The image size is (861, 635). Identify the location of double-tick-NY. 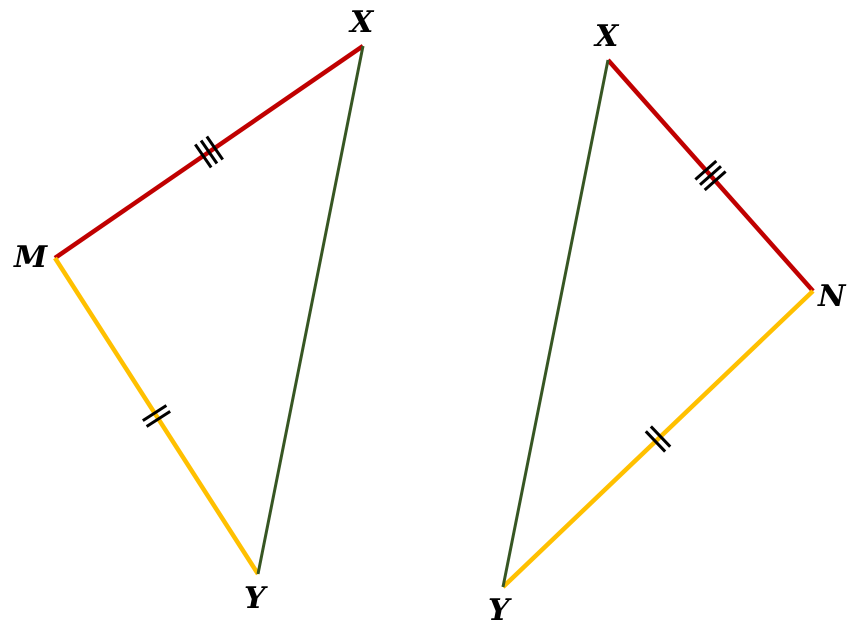
(658, 439).